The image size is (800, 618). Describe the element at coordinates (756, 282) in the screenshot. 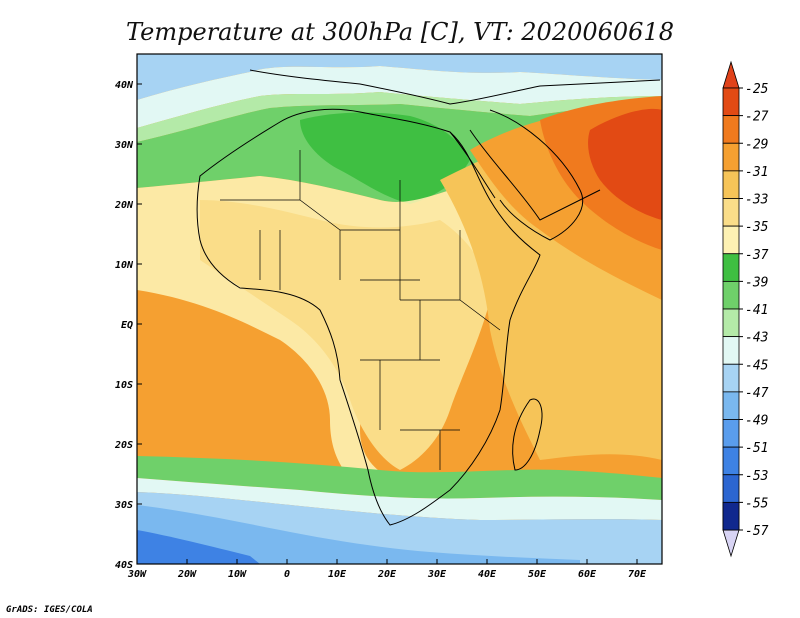

I see `colorbar-label: -39` at that location.